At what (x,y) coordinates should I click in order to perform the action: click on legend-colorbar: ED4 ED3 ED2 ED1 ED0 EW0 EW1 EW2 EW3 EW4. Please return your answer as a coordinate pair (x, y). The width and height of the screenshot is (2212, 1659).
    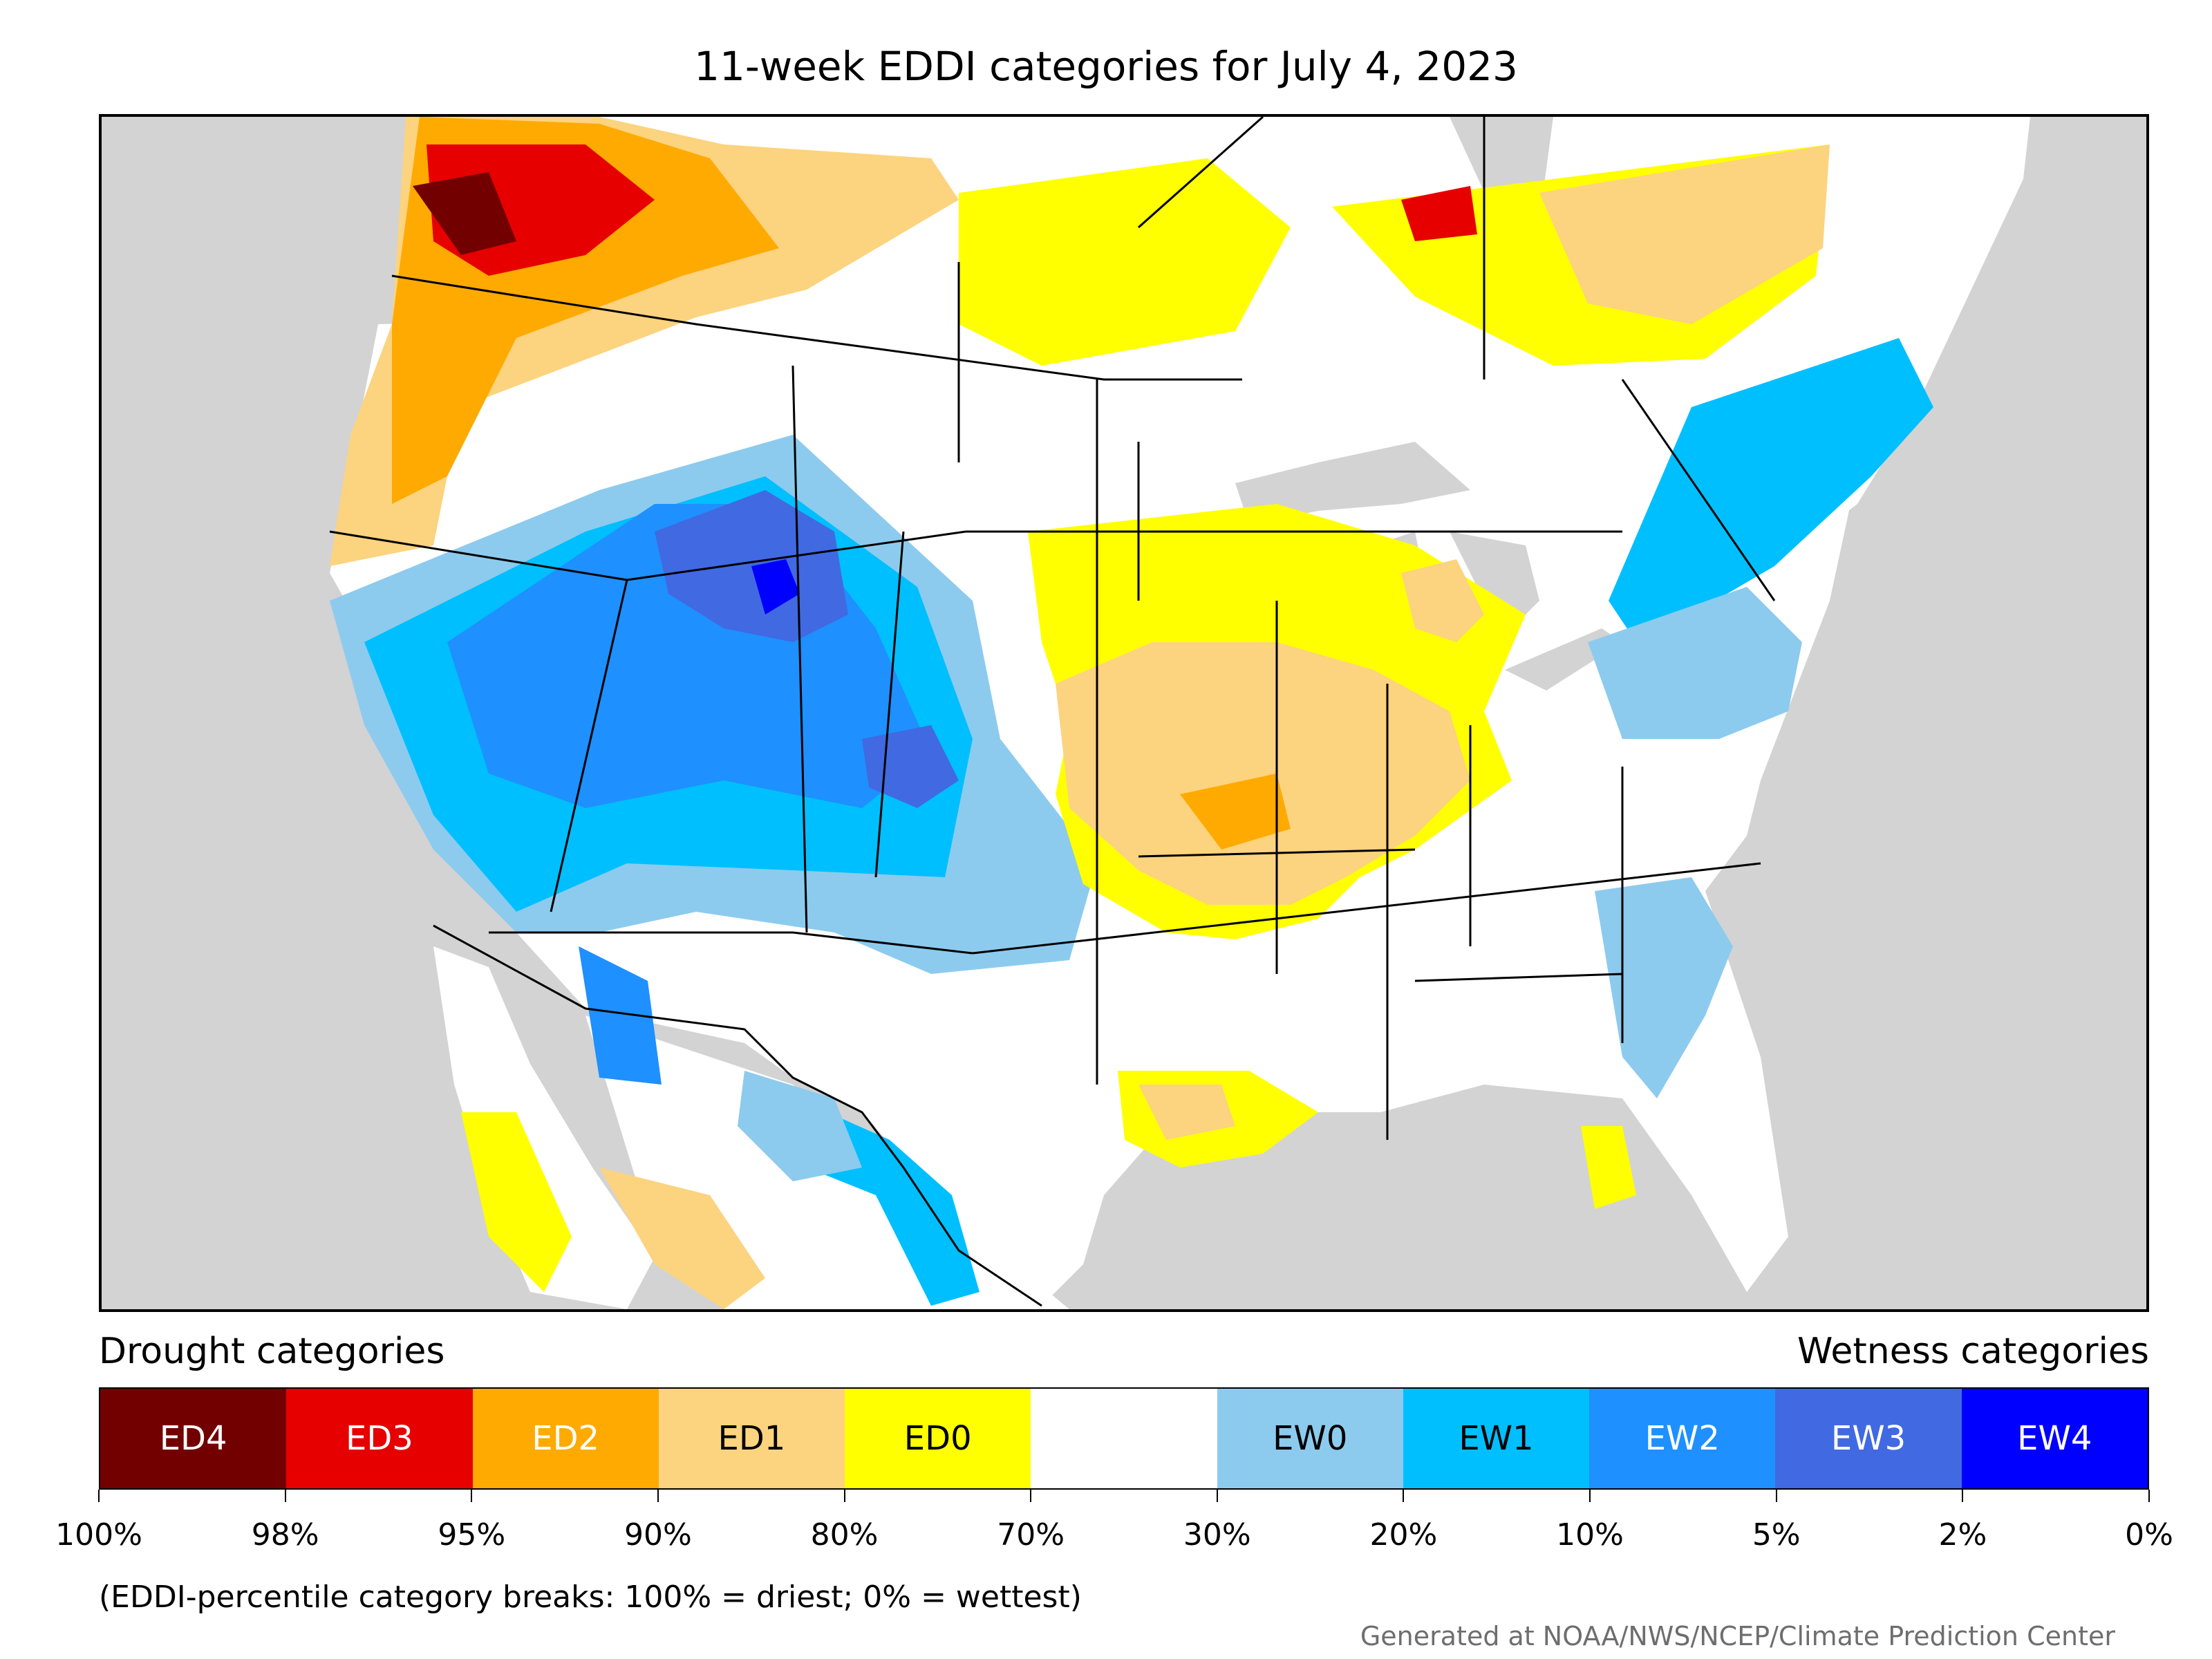
    Looking at the image, I should click on (1124, 1438).